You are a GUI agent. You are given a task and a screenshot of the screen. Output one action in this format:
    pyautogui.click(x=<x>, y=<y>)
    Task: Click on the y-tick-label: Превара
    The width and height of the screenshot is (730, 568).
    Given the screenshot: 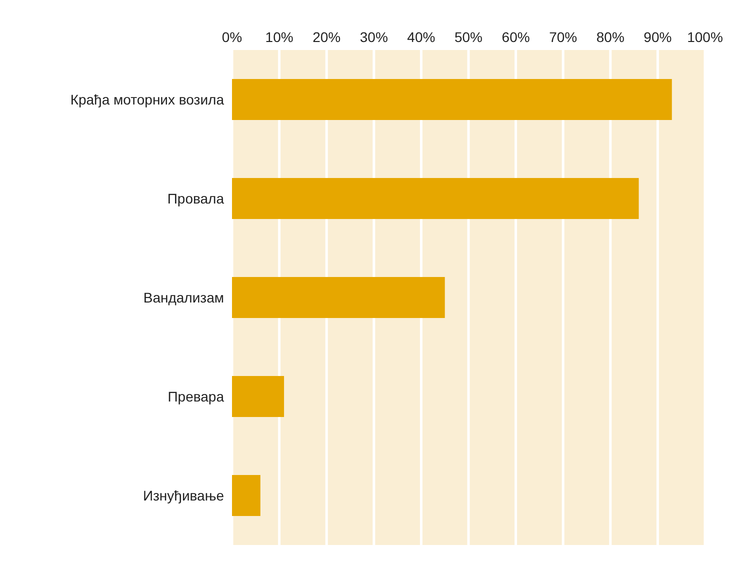 What is the action you would take?
    pyautogui.click(x=196, y=396)
    